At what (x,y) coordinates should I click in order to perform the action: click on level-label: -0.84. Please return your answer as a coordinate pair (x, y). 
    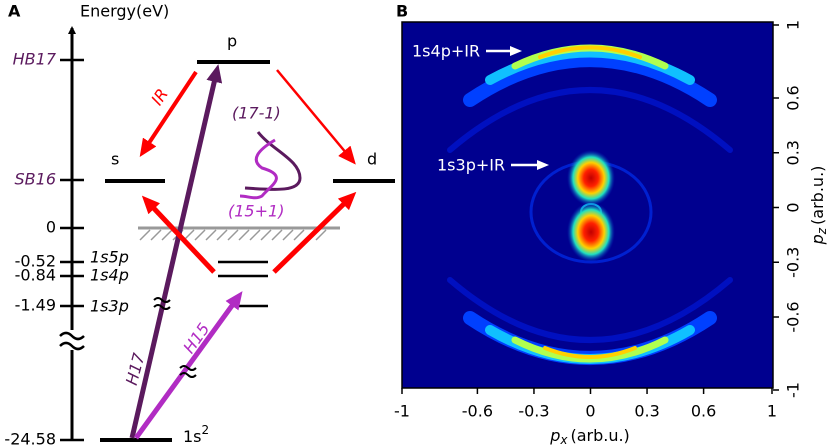
    Looking at the image, I should click on (35, 275).